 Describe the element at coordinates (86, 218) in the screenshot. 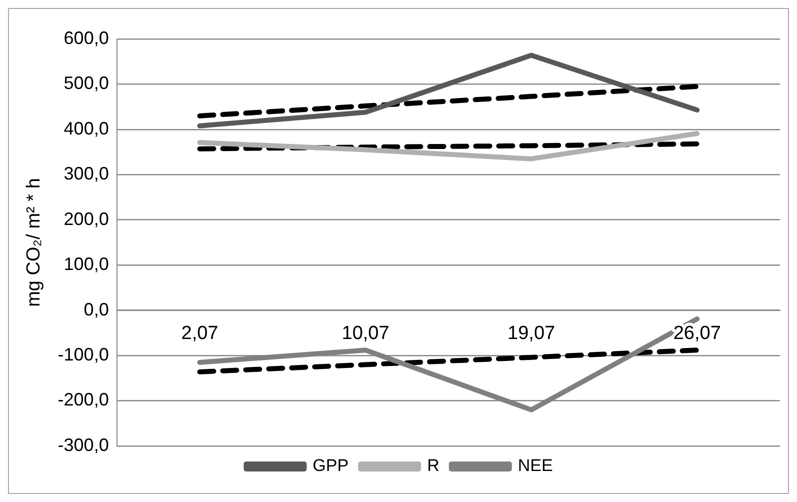

I see `y-tick-label: 200,0` at that location.